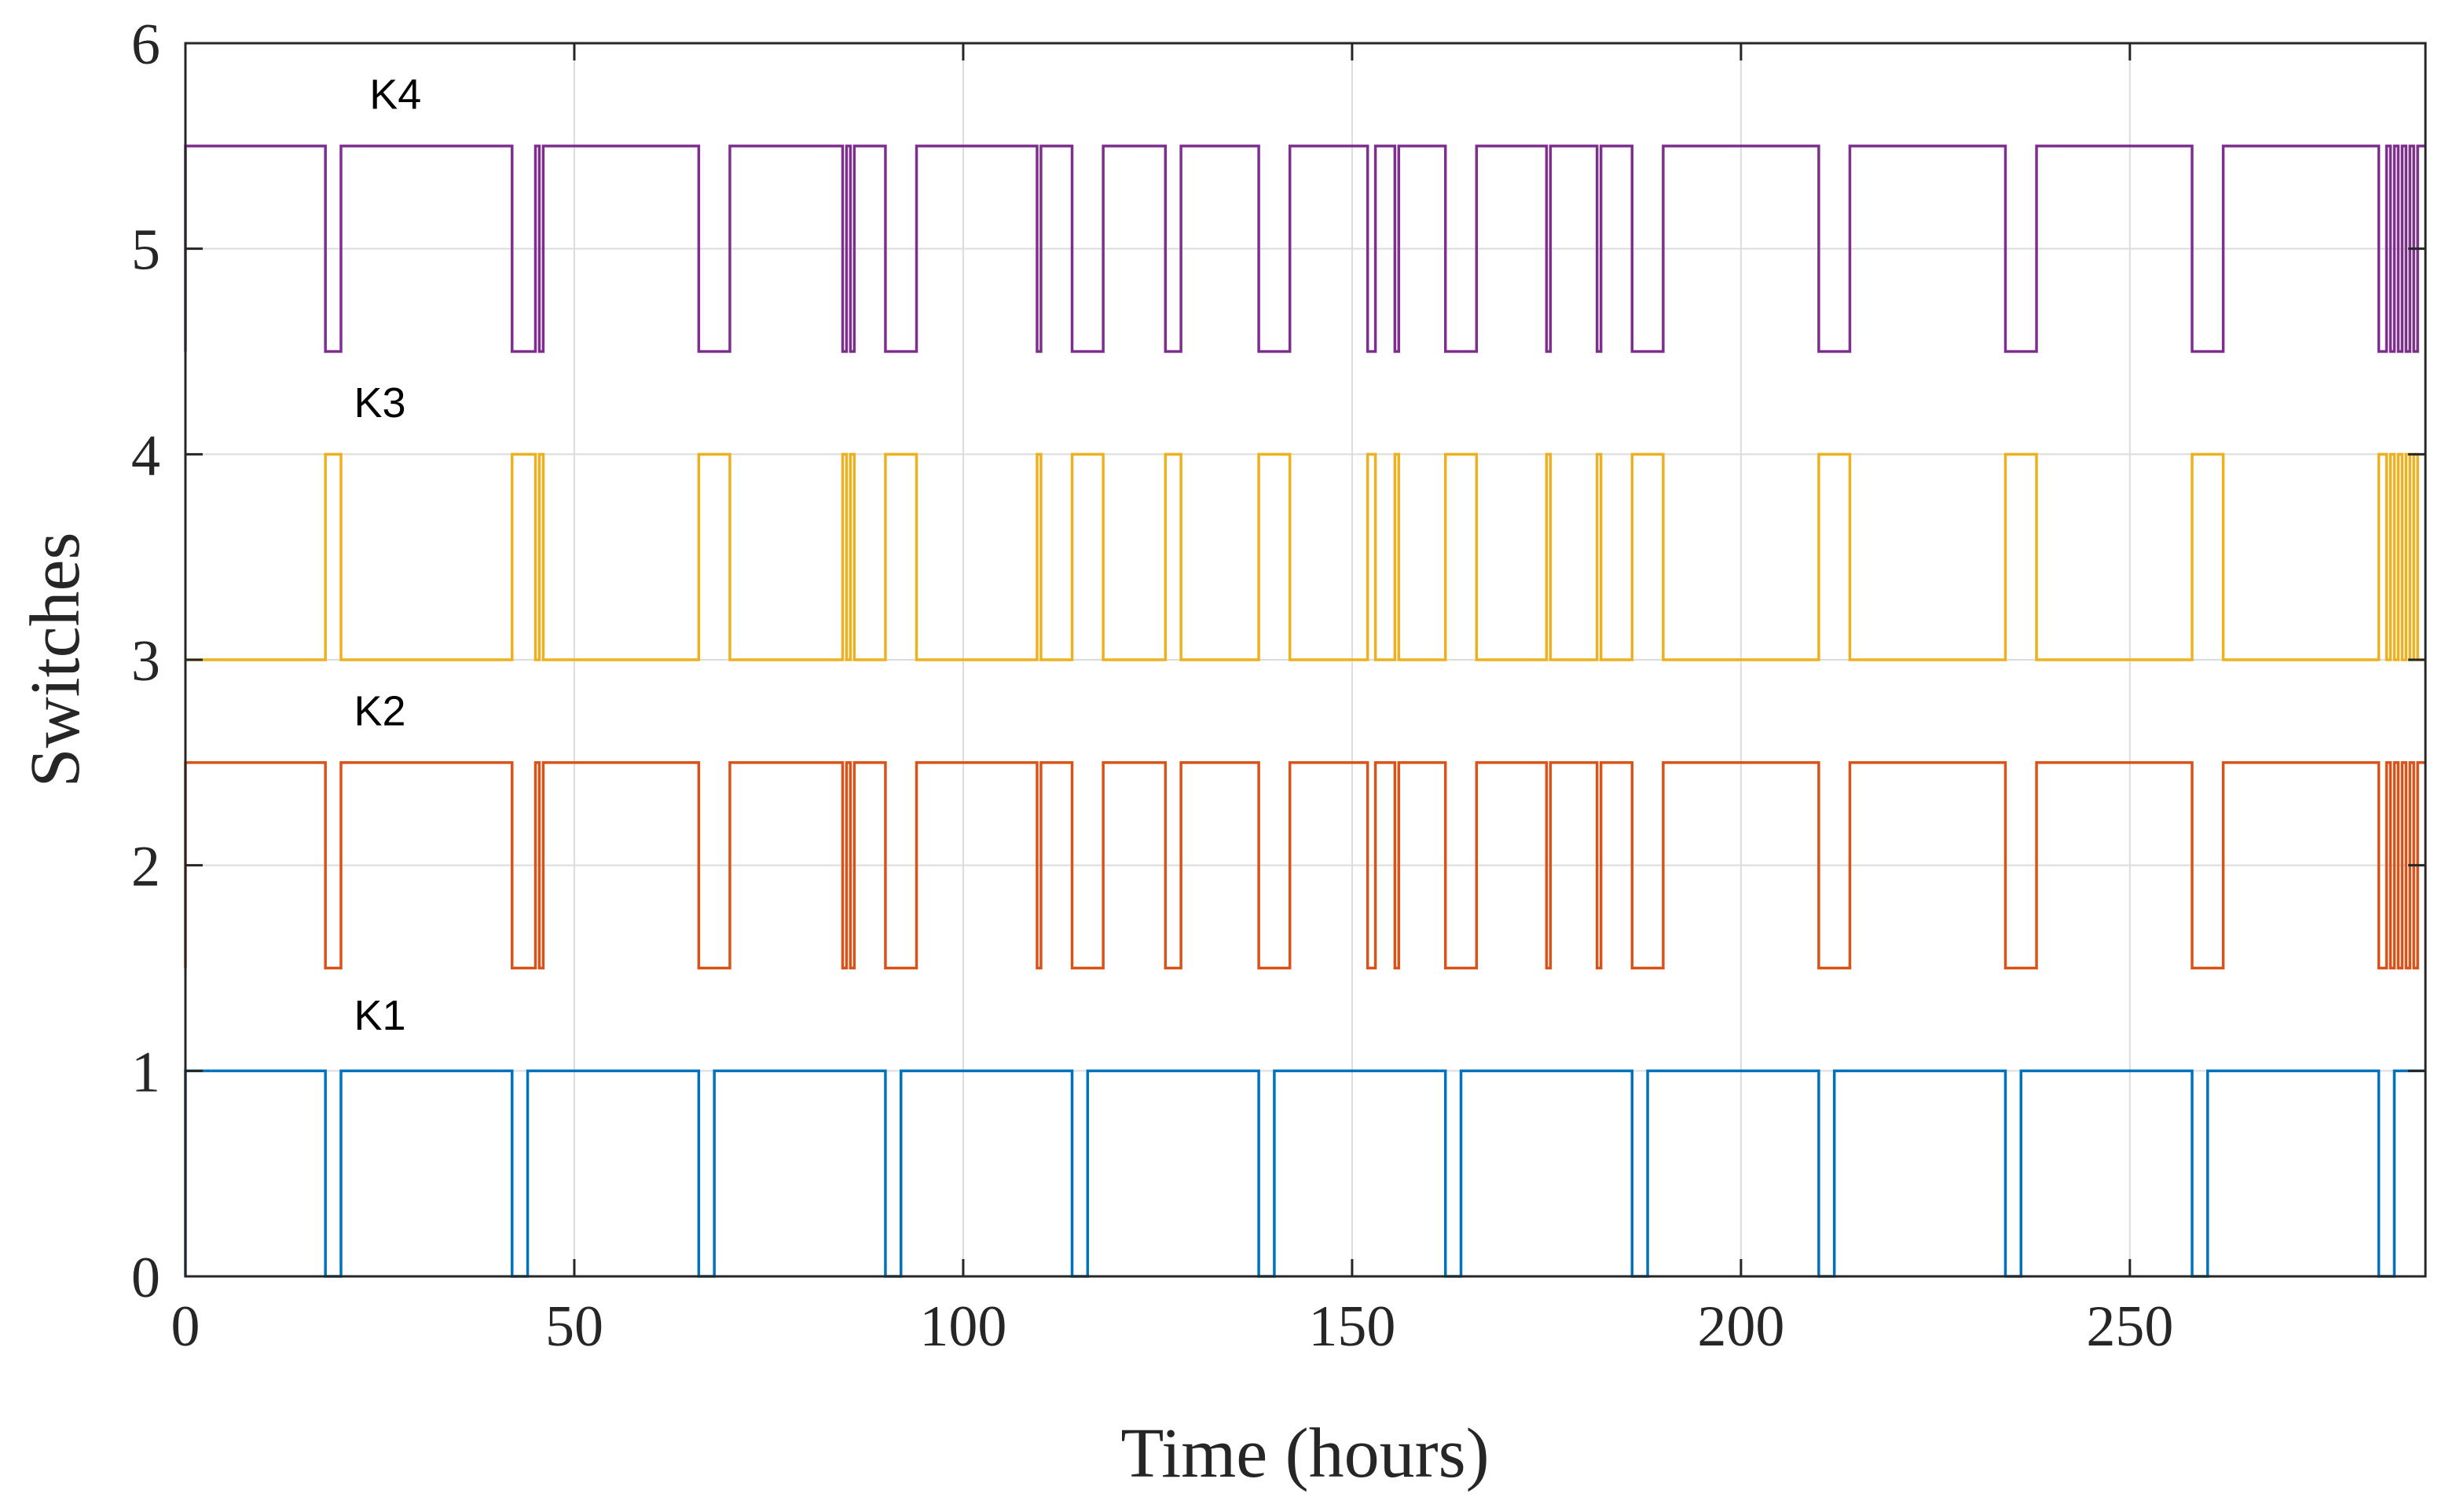  What do you see at coordinates (379, 1015) in the screenshot?
I see `series-label-k1: K1` at bounding box center [379, 1015].